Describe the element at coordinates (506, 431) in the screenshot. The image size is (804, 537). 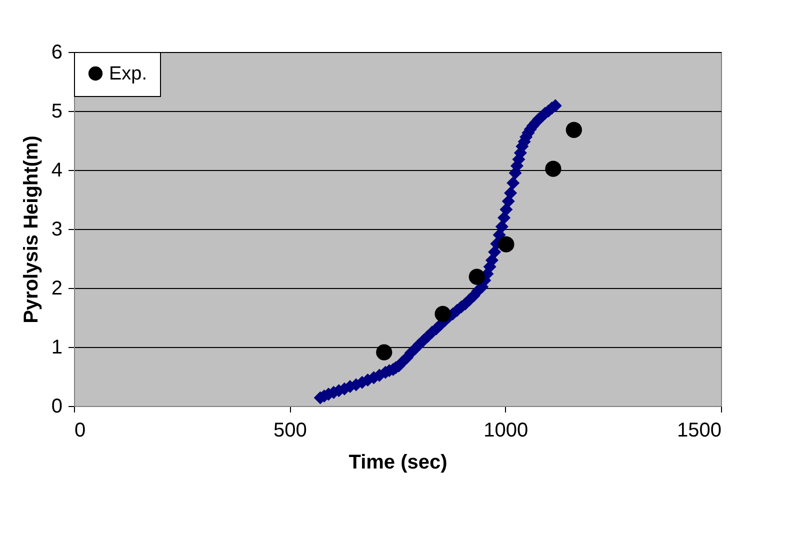
I see `x-tick-label: 1000` at that location.